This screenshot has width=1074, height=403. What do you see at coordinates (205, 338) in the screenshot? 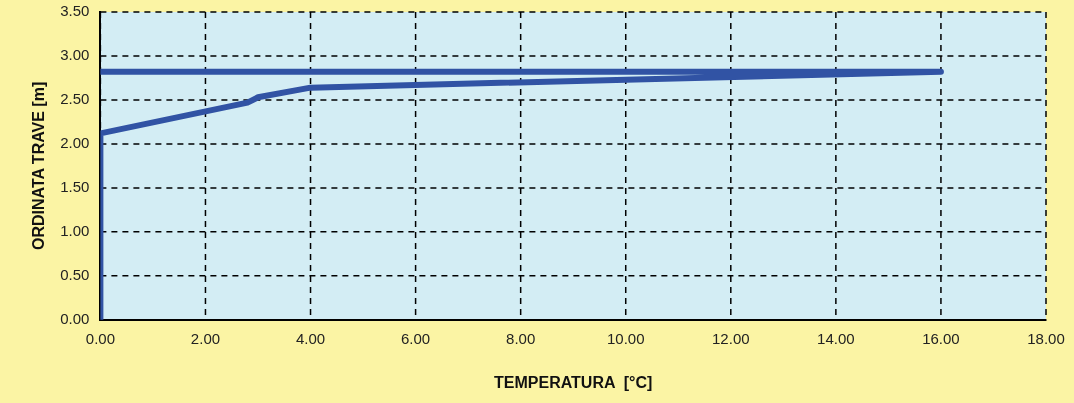
I see `x-tick-label: 2.00` at bounding box center [205, 338].